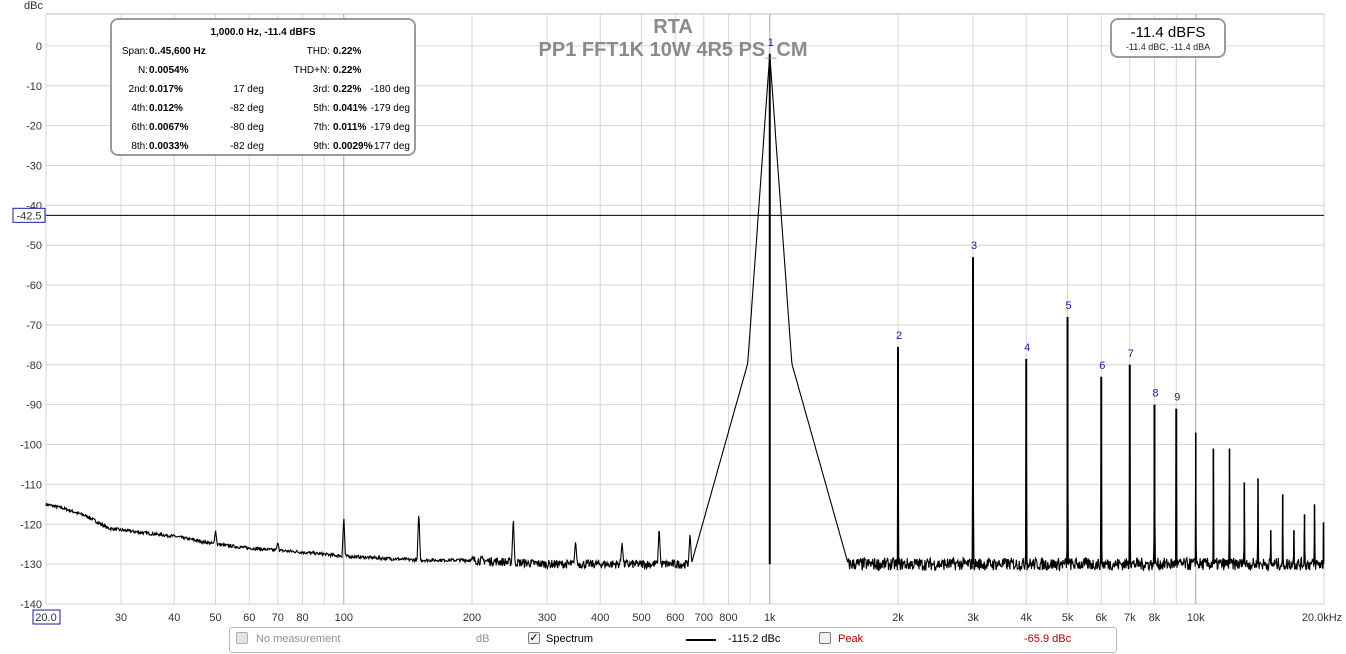 The width and height of the screenshot is (1346, 654). What do you see at coordinates (600, 618) in the screenshot?
I see `x-tick-label: 400` at bounding box center [600, 618].